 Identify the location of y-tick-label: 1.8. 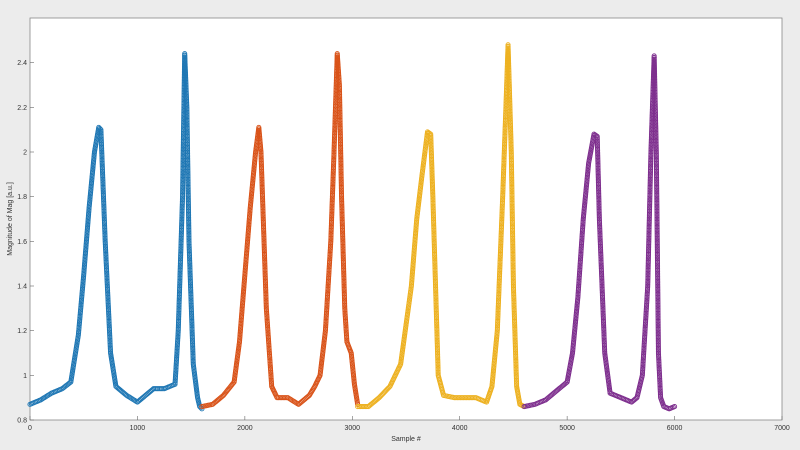
(22, 197).